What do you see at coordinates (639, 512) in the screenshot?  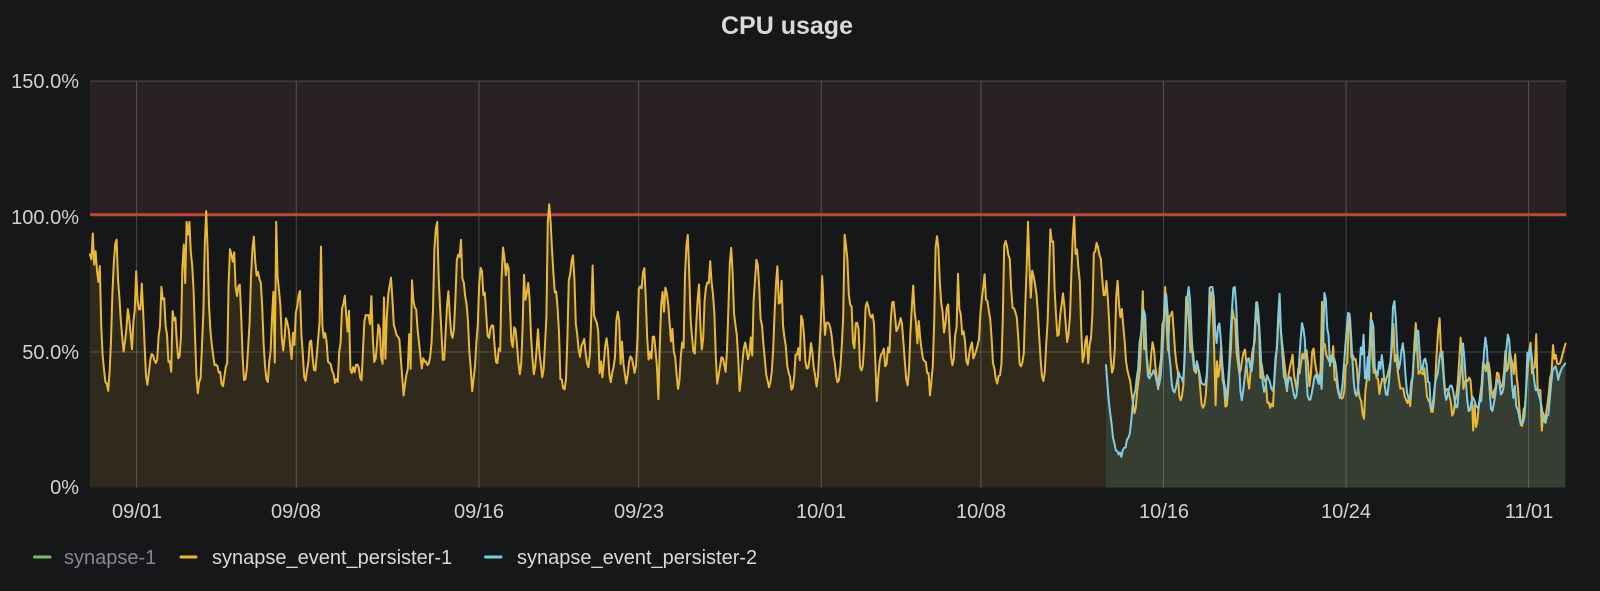 I see `svg-text: 09/23` at bounding box center [639, 512].